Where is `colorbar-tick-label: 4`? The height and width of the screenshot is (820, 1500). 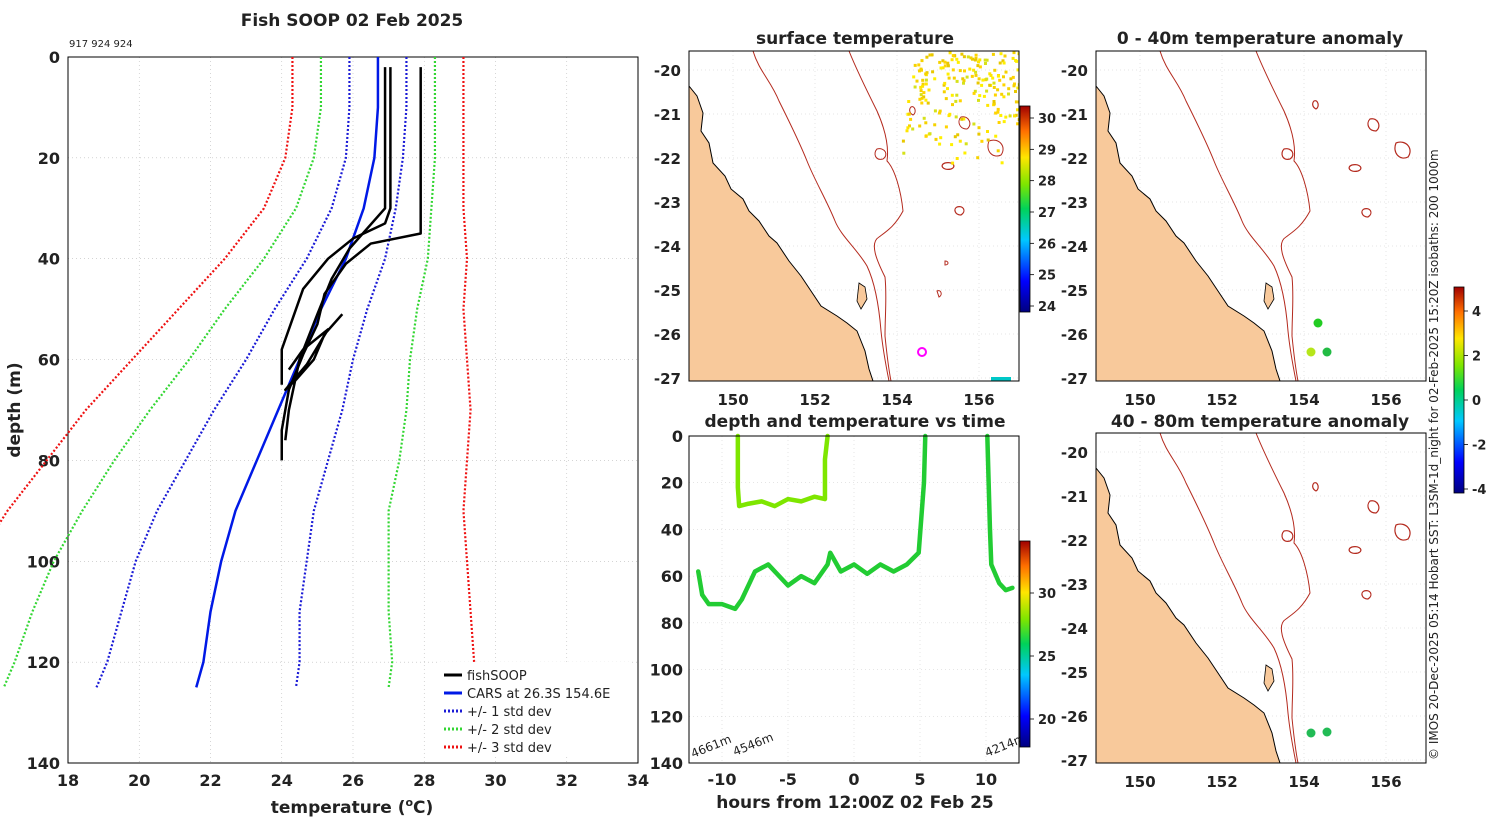
colorbar-tick-label: 4 is located at coordinates (1476, 312).